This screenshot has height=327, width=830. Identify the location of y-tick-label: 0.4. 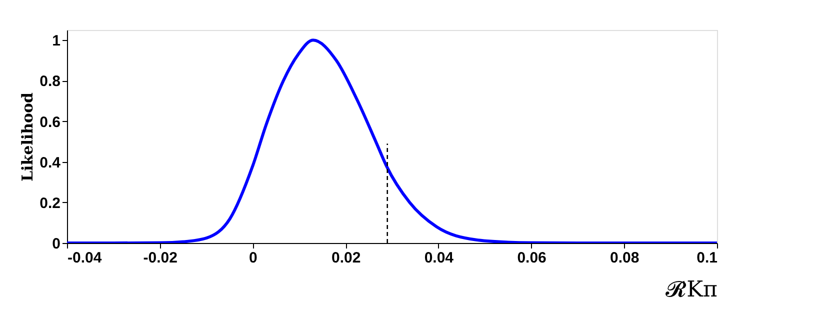
(51, 163).